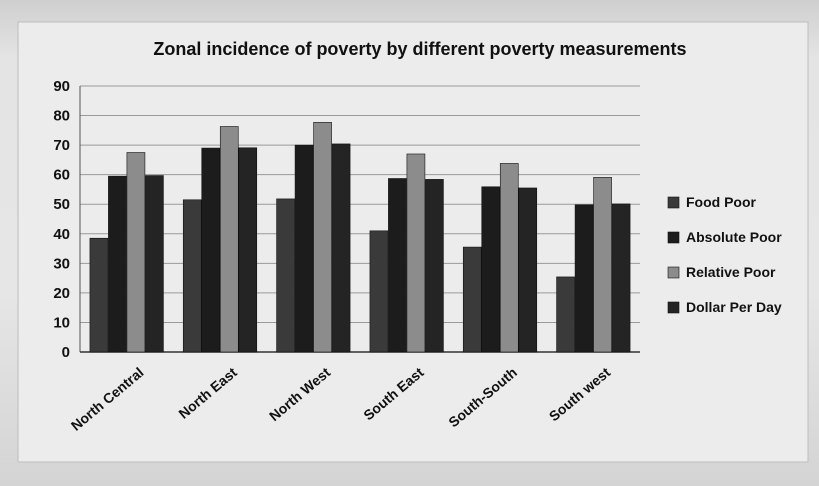 The height and width of the screenshot is (486, 819). What do you see at coordinates (61, 116) in the screenshot?
I see `y-tick-label: 80` at bounding box center [61, 116].